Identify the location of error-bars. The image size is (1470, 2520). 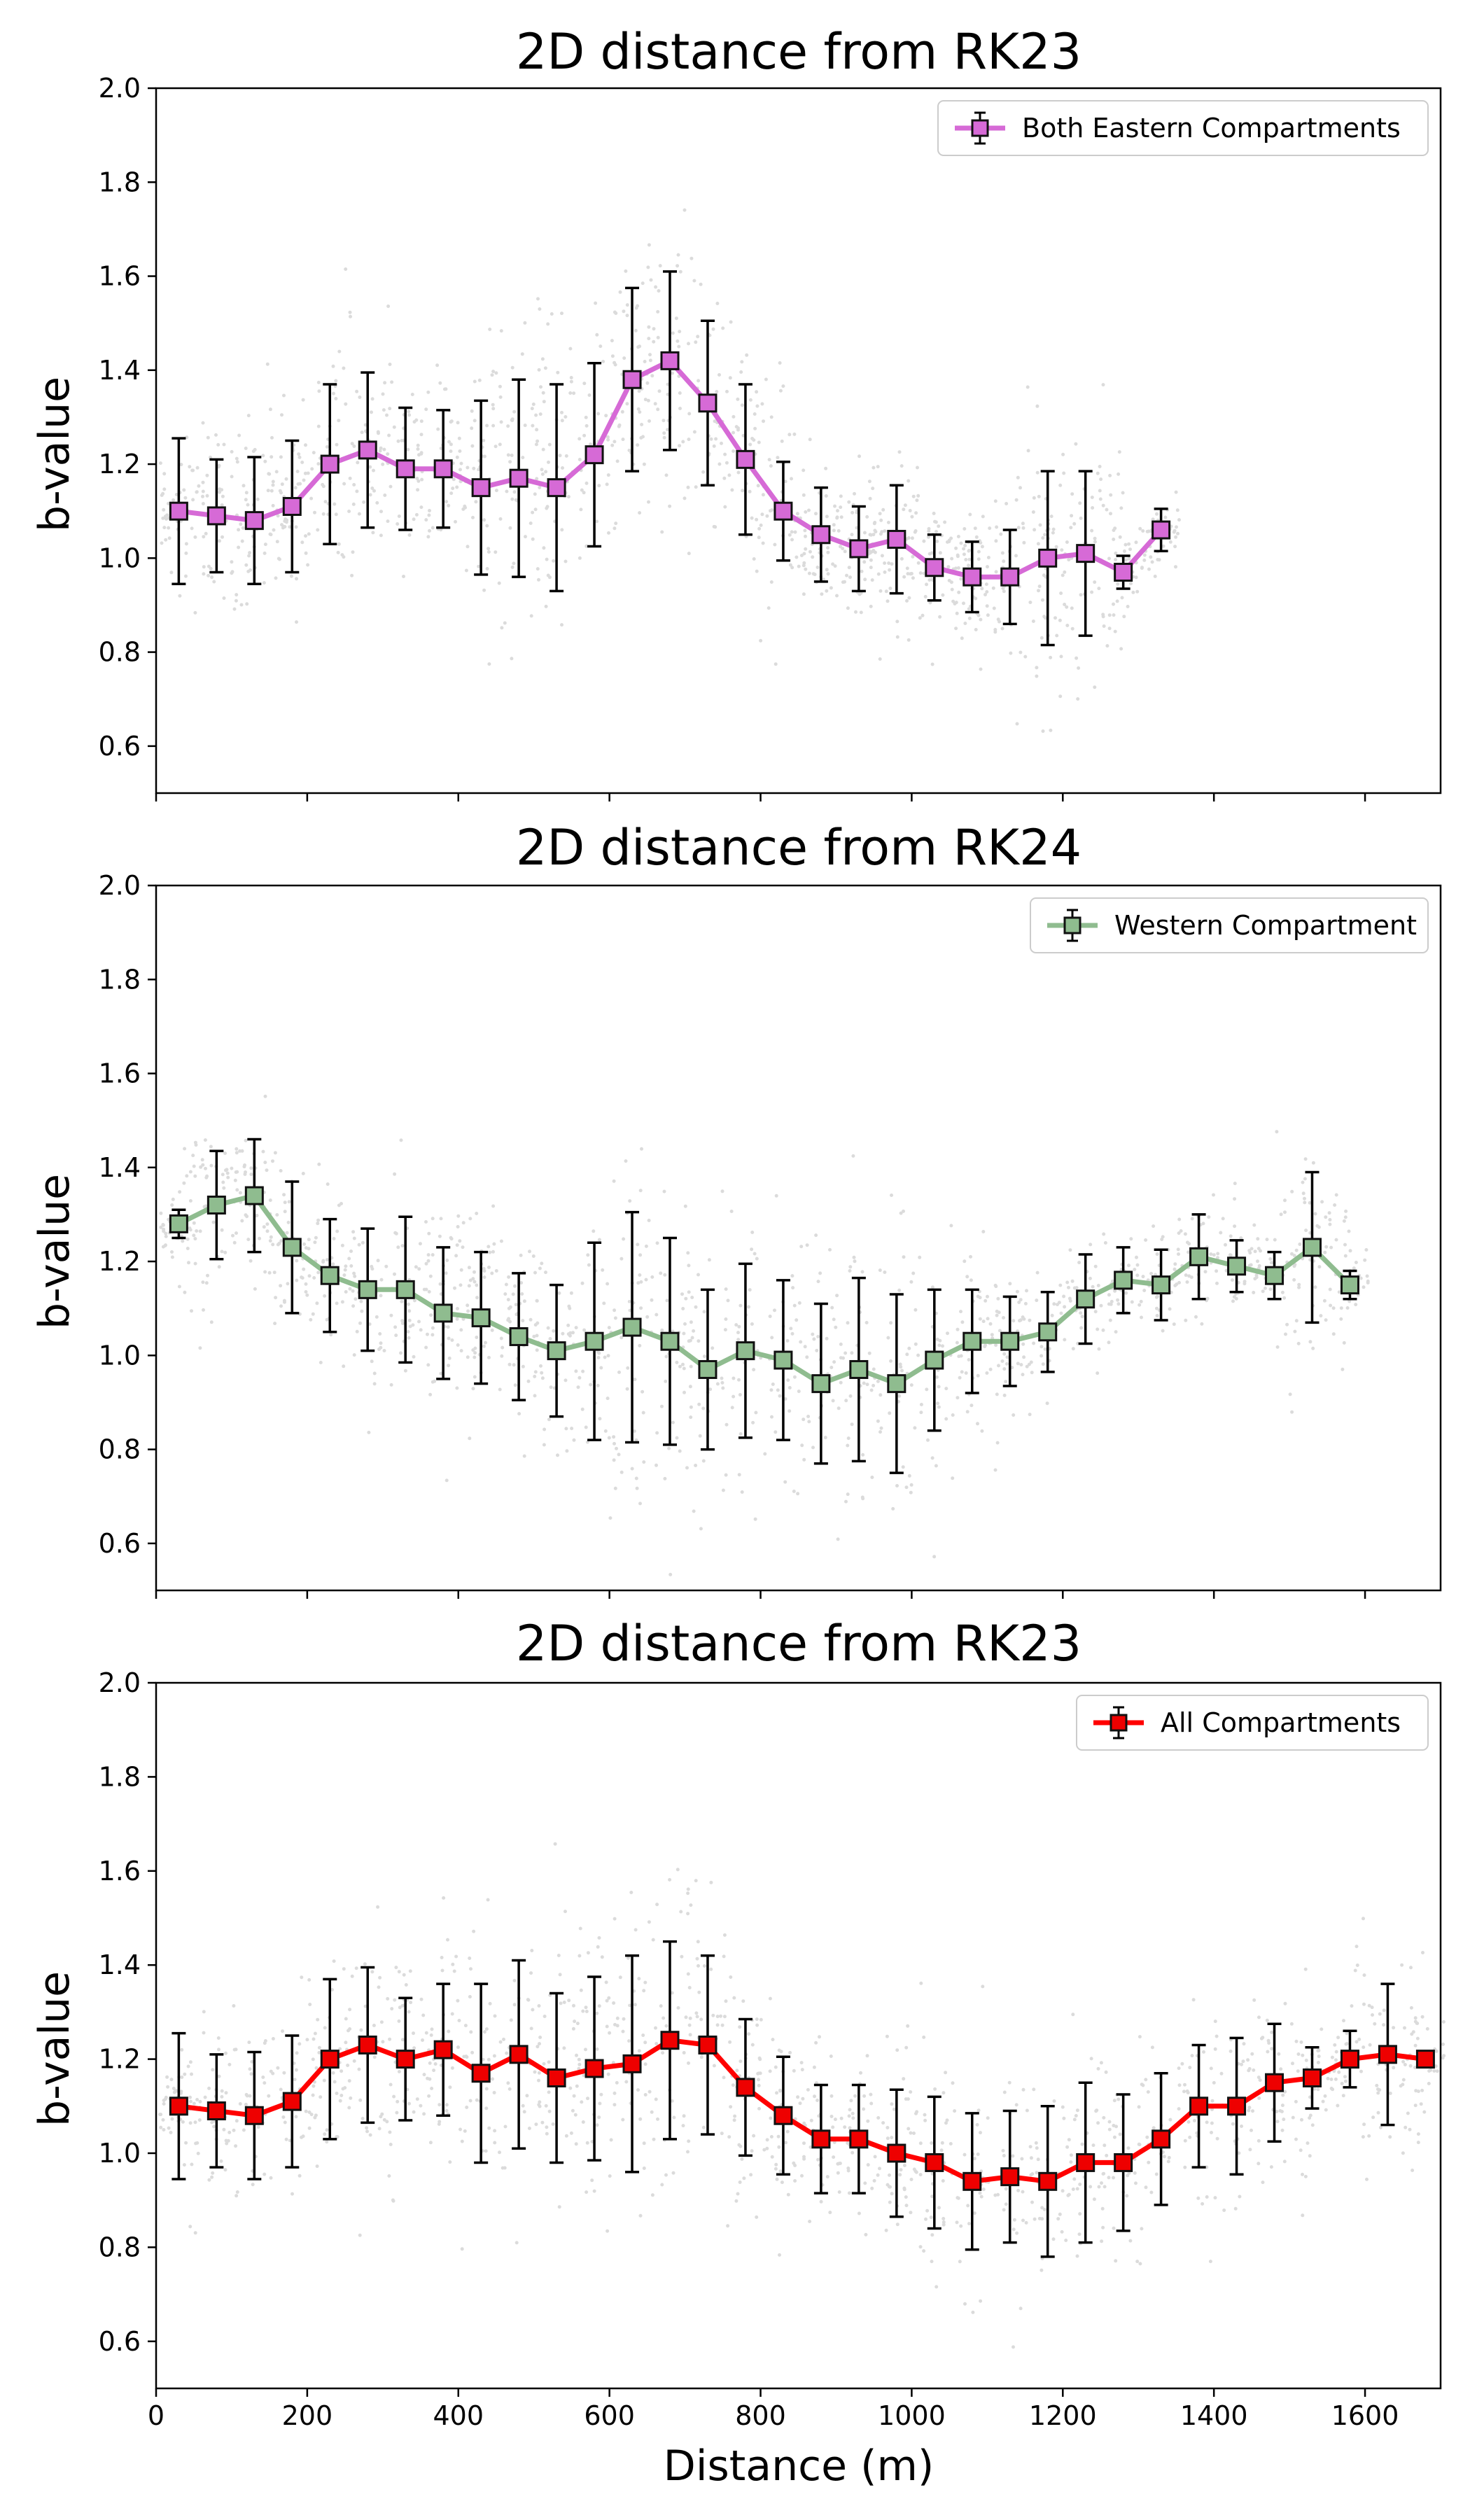
(764, 1306).